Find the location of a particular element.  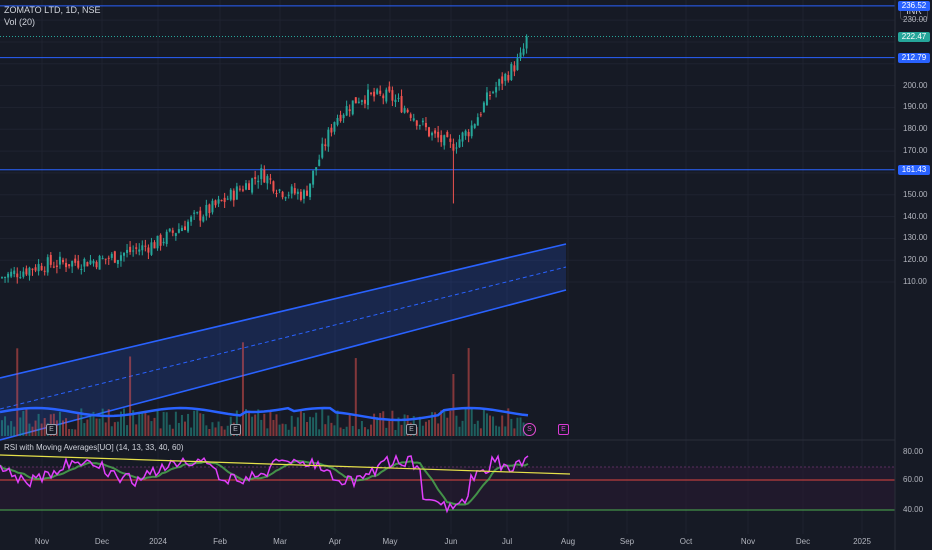

price-level-label: 161.43 is located at coordinates (914, 169).